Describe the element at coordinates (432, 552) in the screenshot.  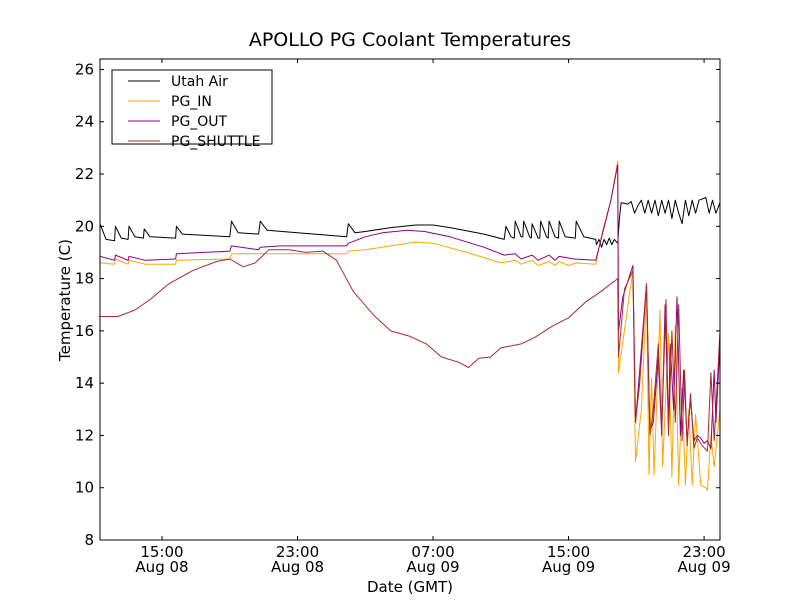
I see `x-tick-time-label: 07:00` at that location.